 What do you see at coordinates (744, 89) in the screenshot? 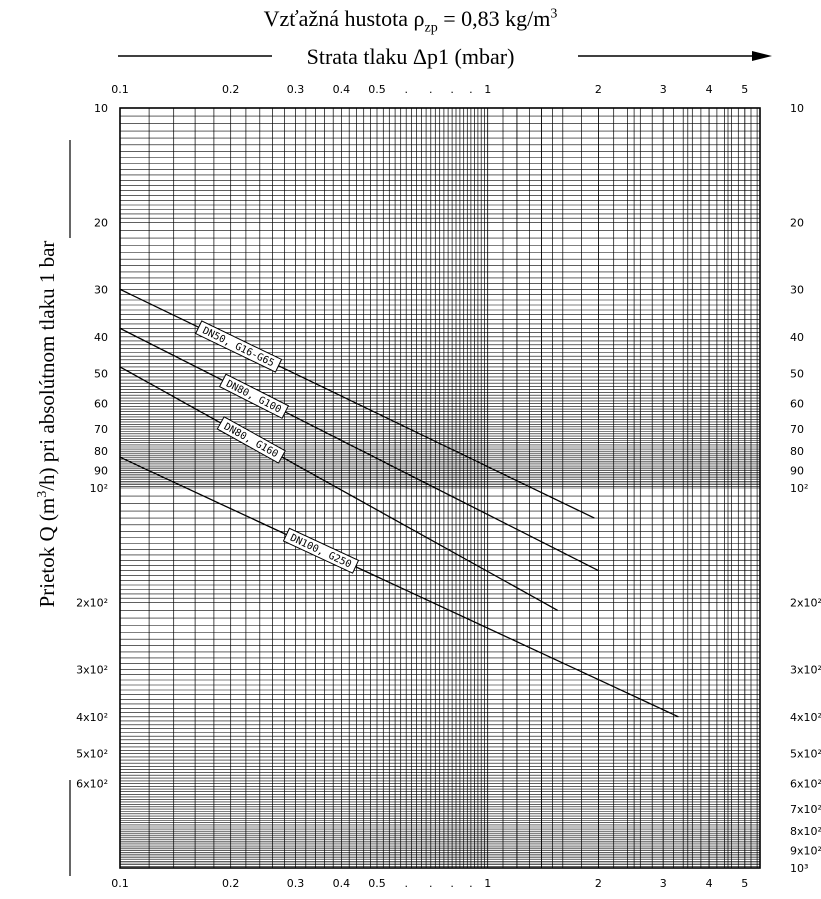
I see `x-tick-label-top: 5` at bounding box center [744, 89].